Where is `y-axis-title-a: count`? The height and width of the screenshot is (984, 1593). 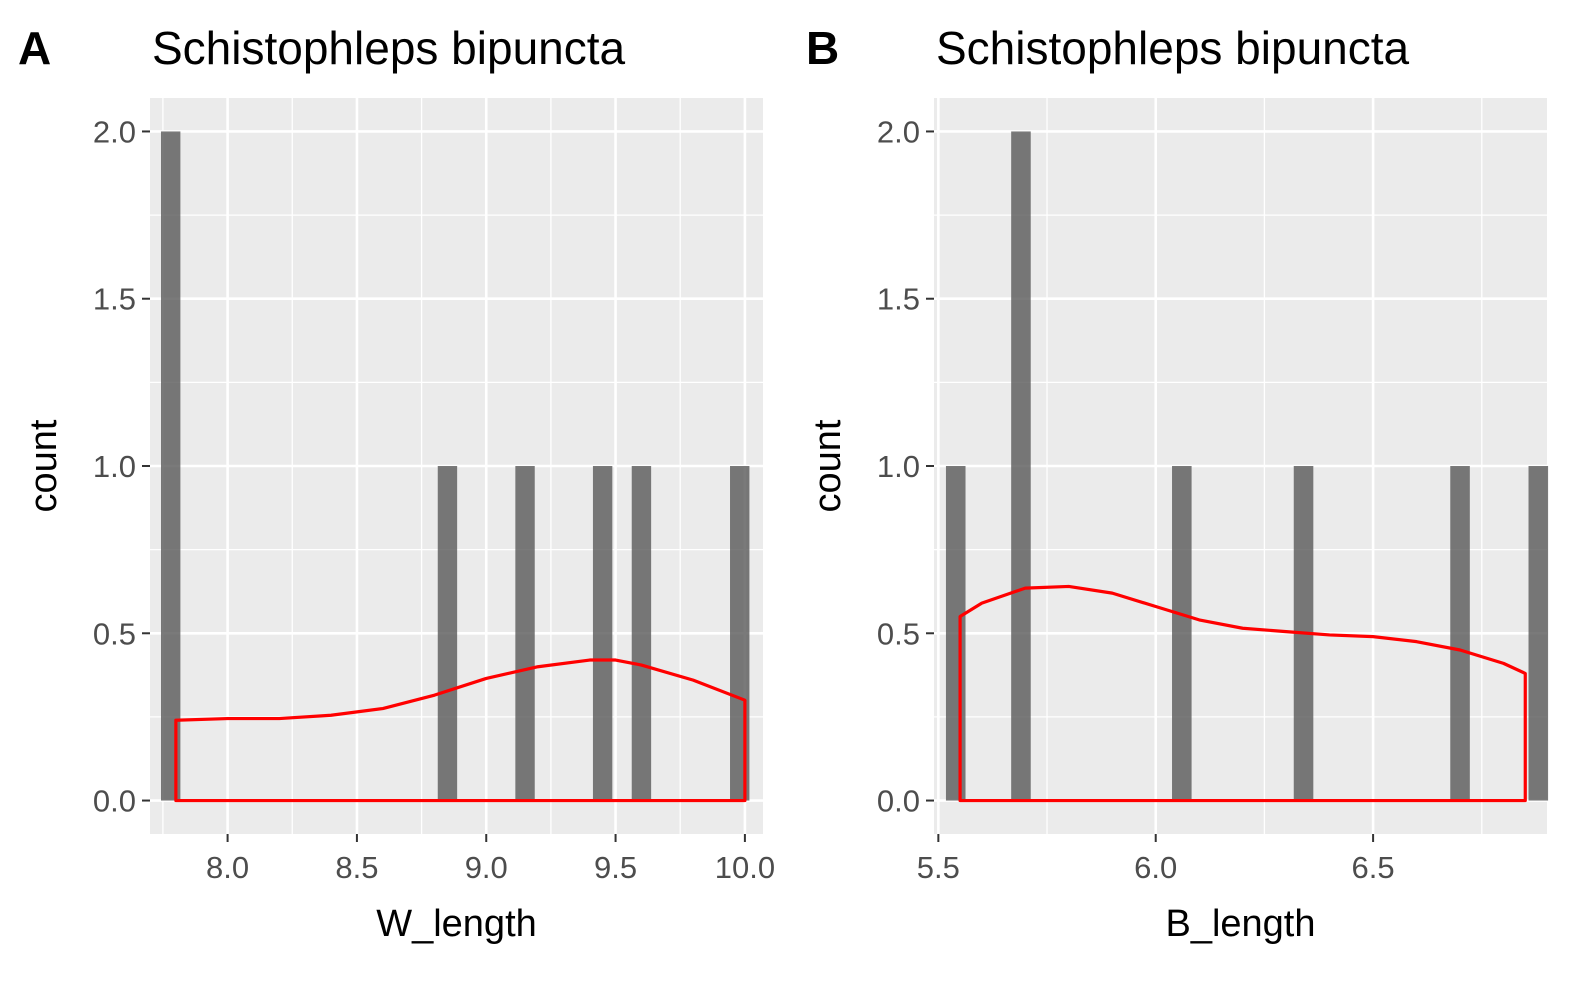 y-axis-title-a: count is located at coordinates (44, 465).